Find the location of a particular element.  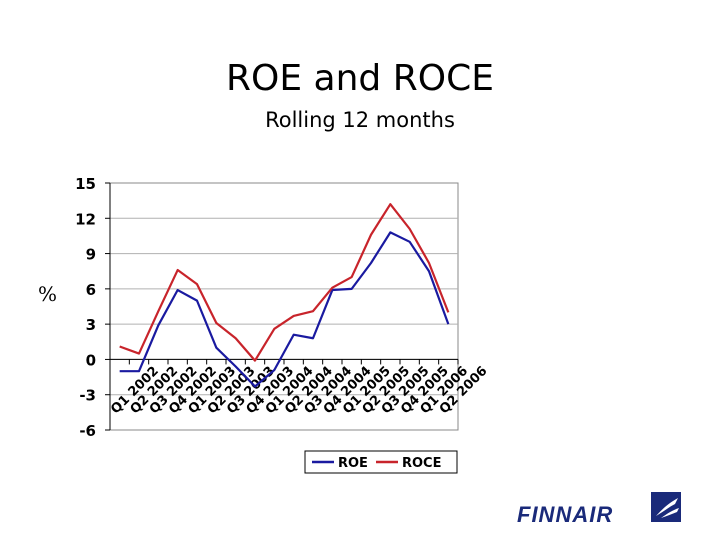

series-line-roe is located at coordinates (284, 309).